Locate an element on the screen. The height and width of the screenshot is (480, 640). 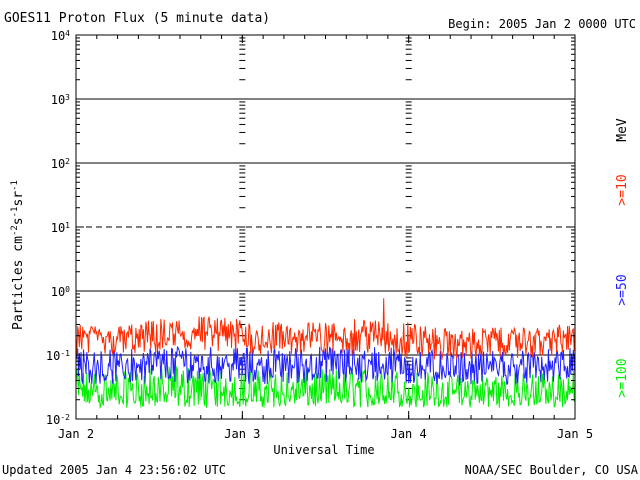
x-tick-label: Jan 2 is located at coordinates (76, 434).